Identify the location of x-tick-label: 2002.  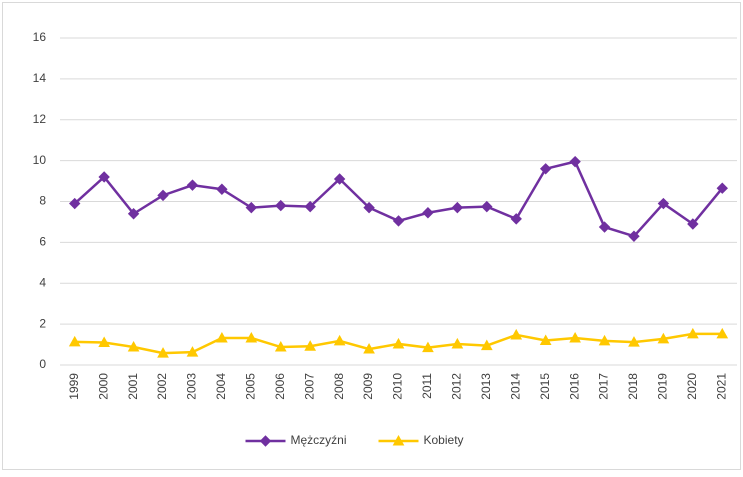
(162, 386).